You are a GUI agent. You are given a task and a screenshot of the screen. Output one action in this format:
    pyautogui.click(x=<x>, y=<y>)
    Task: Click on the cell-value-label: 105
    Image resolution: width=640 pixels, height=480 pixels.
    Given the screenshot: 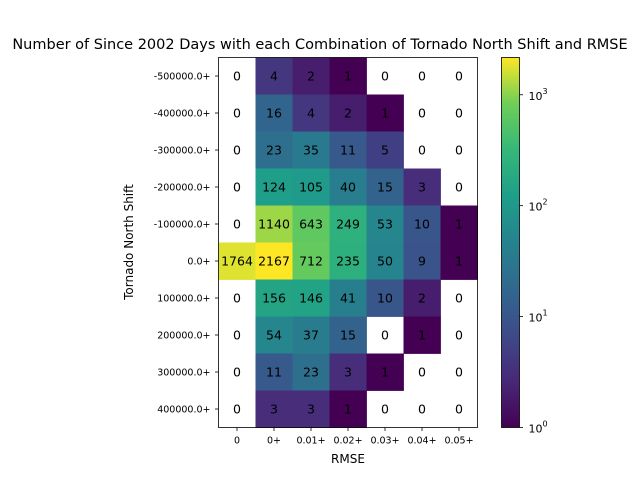 What is the action you would take?
    pyautogui.click(x=311, y=187)
    